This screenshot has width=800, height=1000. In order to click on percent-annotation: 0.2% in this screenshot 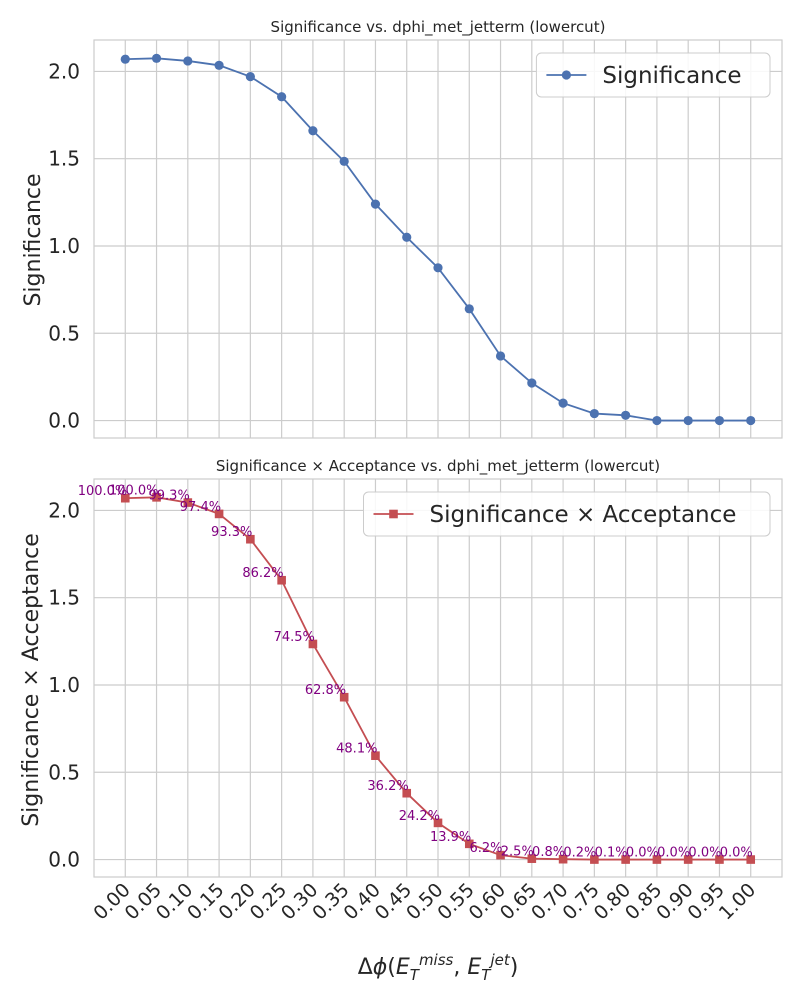, I will do `click(579, 853)`.